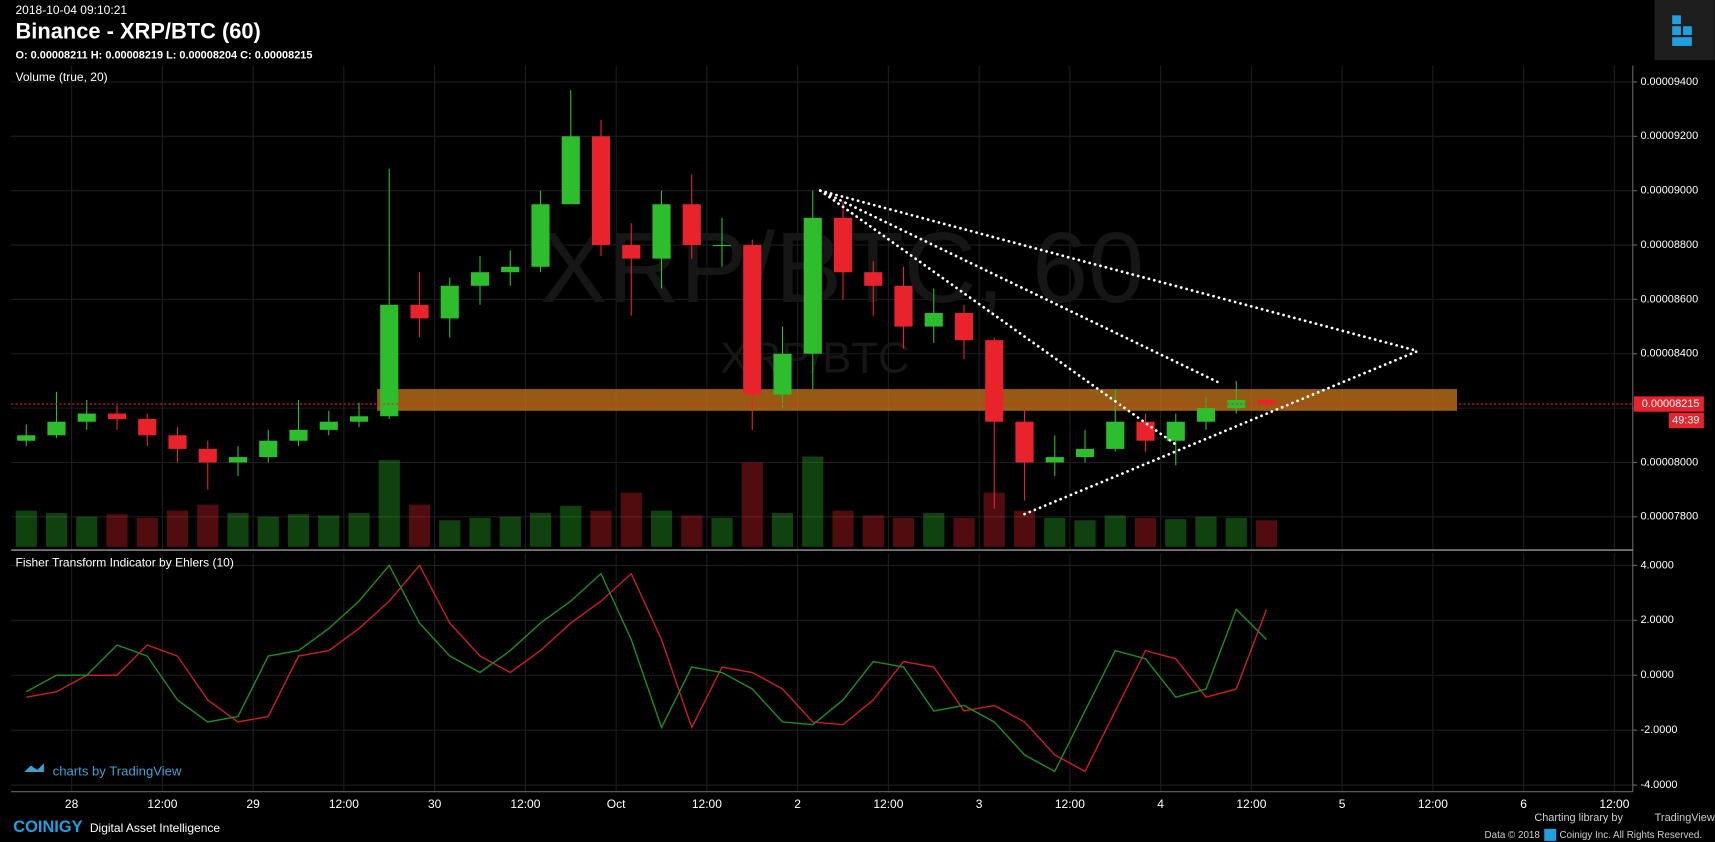  What do you see at coordinates (62, 77) in the screenshot?
I see `volume-label: Volume (true, 20)` at bounding box center [62, 77].